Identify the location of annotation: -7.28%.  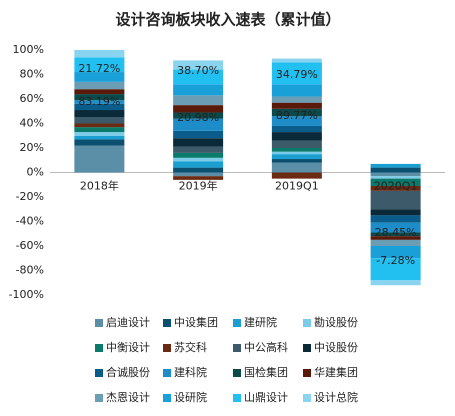
(395, 260).